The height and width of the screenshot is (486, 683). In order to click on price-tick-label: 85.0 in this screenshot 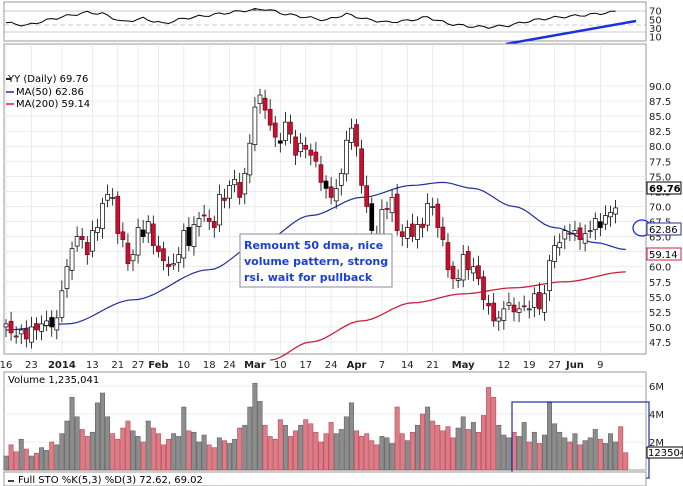, I will do `click(660, 117)`.